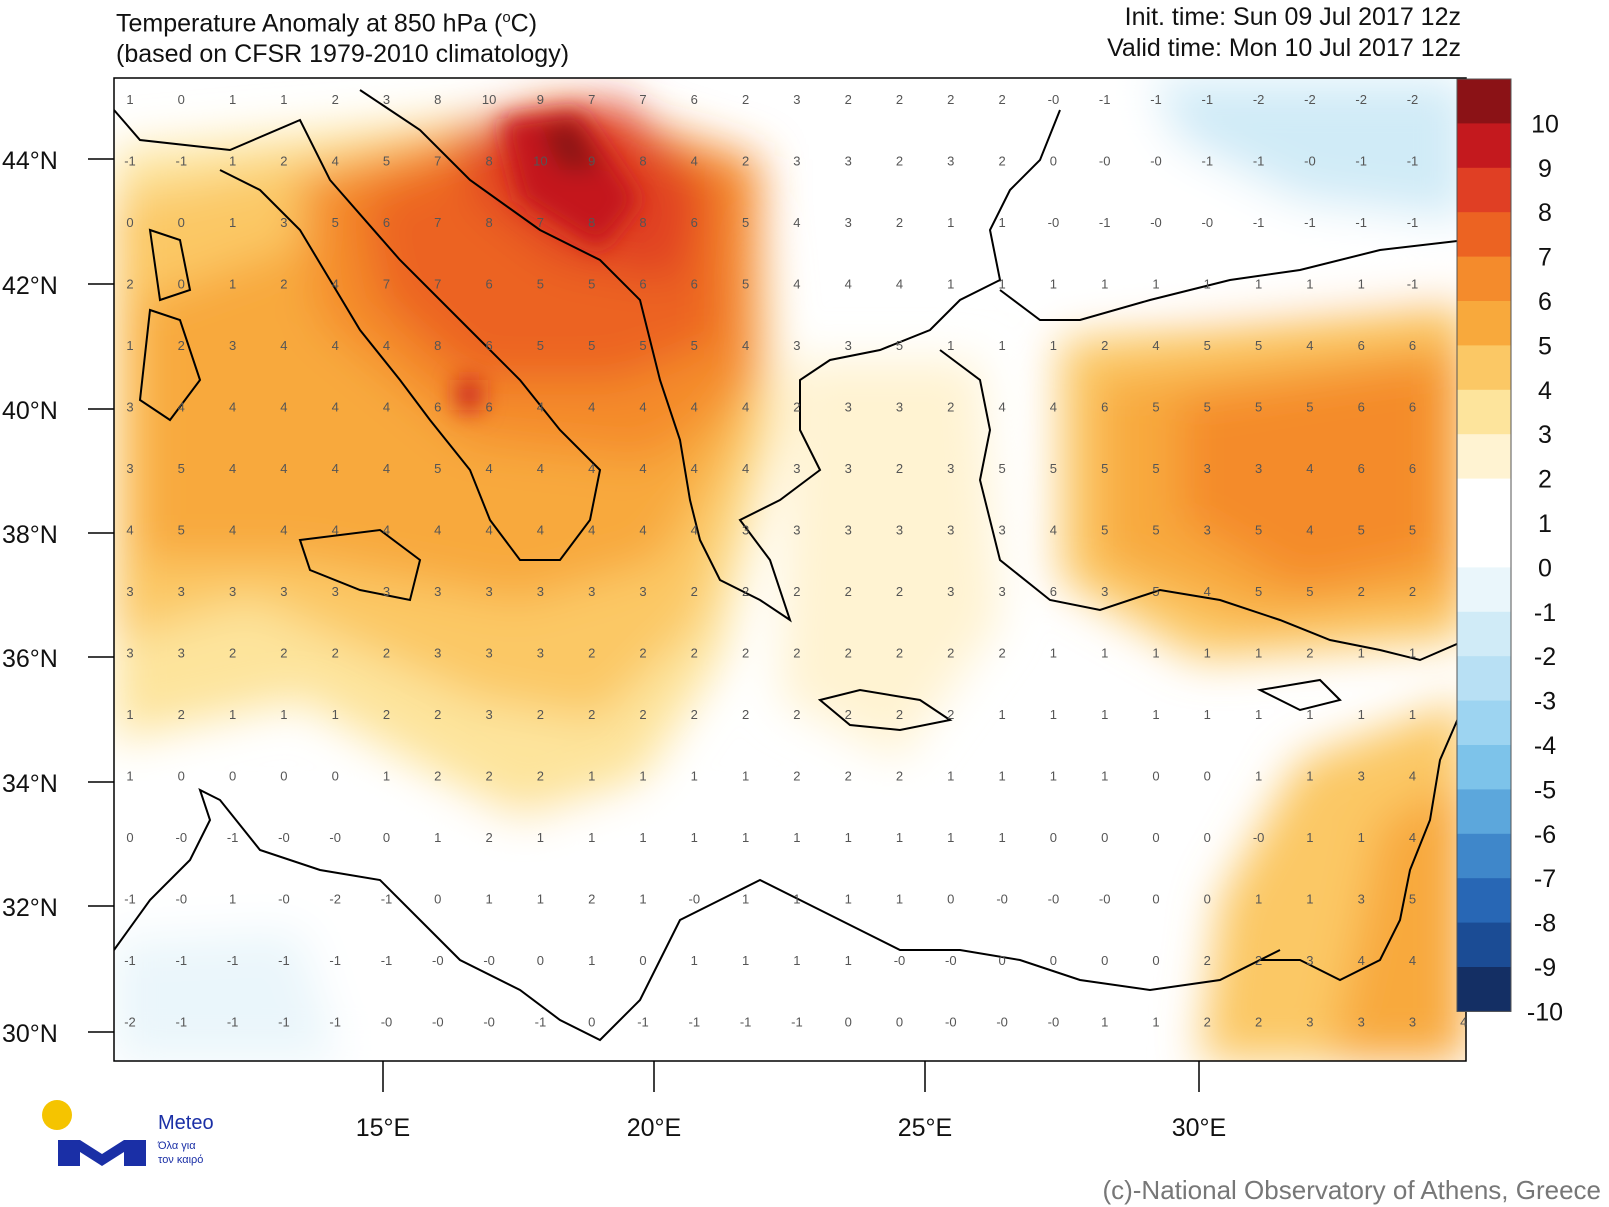  What do you see at coordinates (591, 161) in the screenshot?
I see `grid-value: 9` at bounding box center [591, 161].